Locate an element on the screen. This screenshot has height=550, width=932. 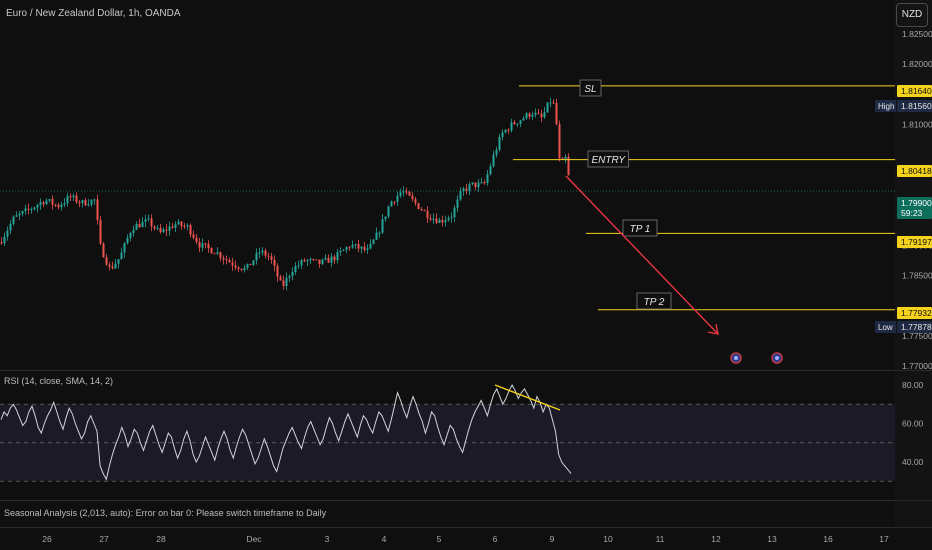
time-tick-label: 13 is located at coordinates (772, 539).